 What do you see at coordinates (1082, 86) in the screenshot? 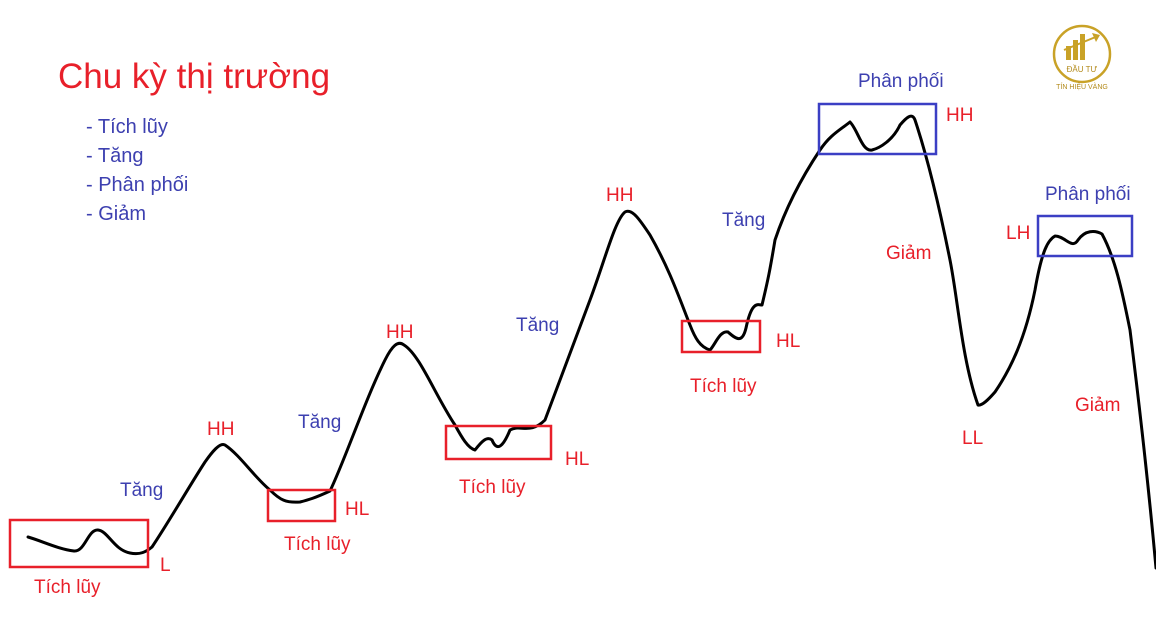
I see `logo-text-line2: TÍN HIỆU VÀNG` at bounding box center [1082, 86].